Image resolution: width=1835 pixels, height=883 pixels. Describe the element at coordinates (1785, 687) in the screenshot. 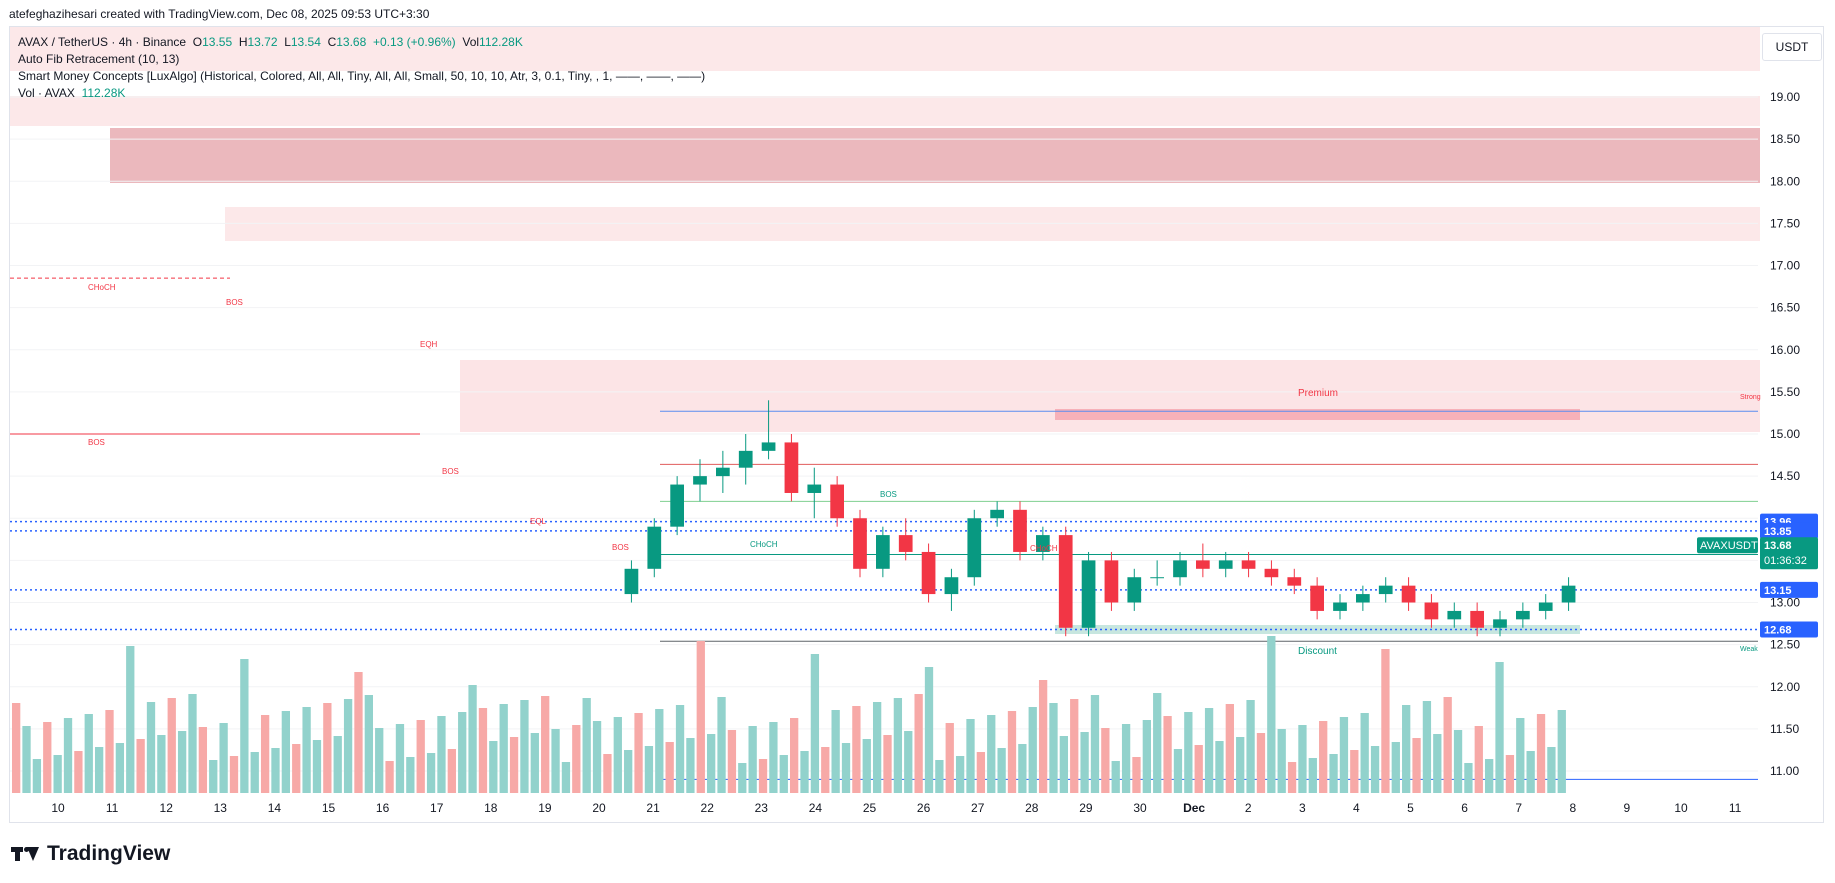

I see `y-tick-label: 12.00` at that location.